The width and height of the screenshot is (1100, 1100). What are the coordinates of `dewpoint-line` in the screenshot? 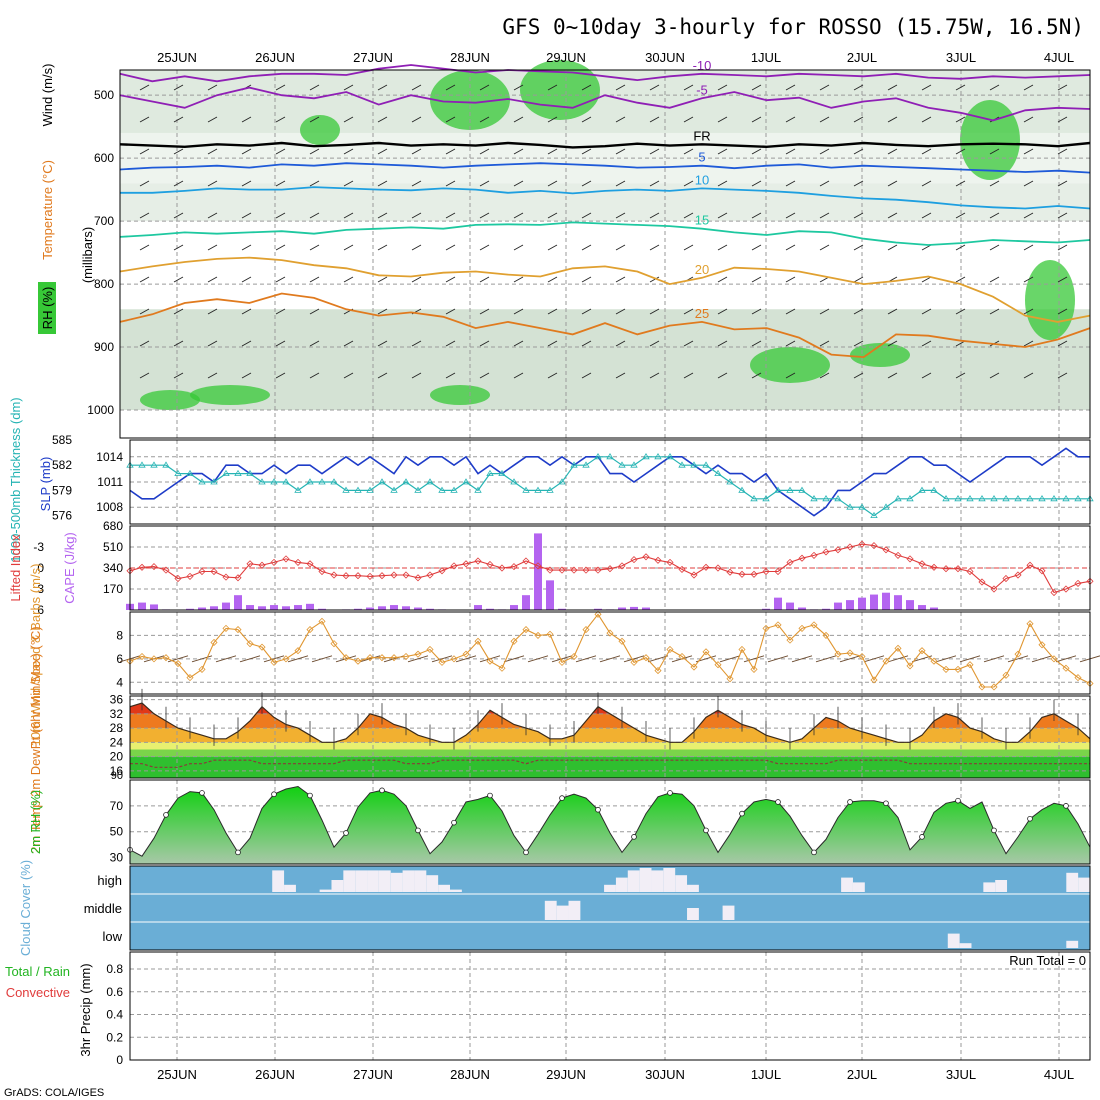 It's located at (610, 763).